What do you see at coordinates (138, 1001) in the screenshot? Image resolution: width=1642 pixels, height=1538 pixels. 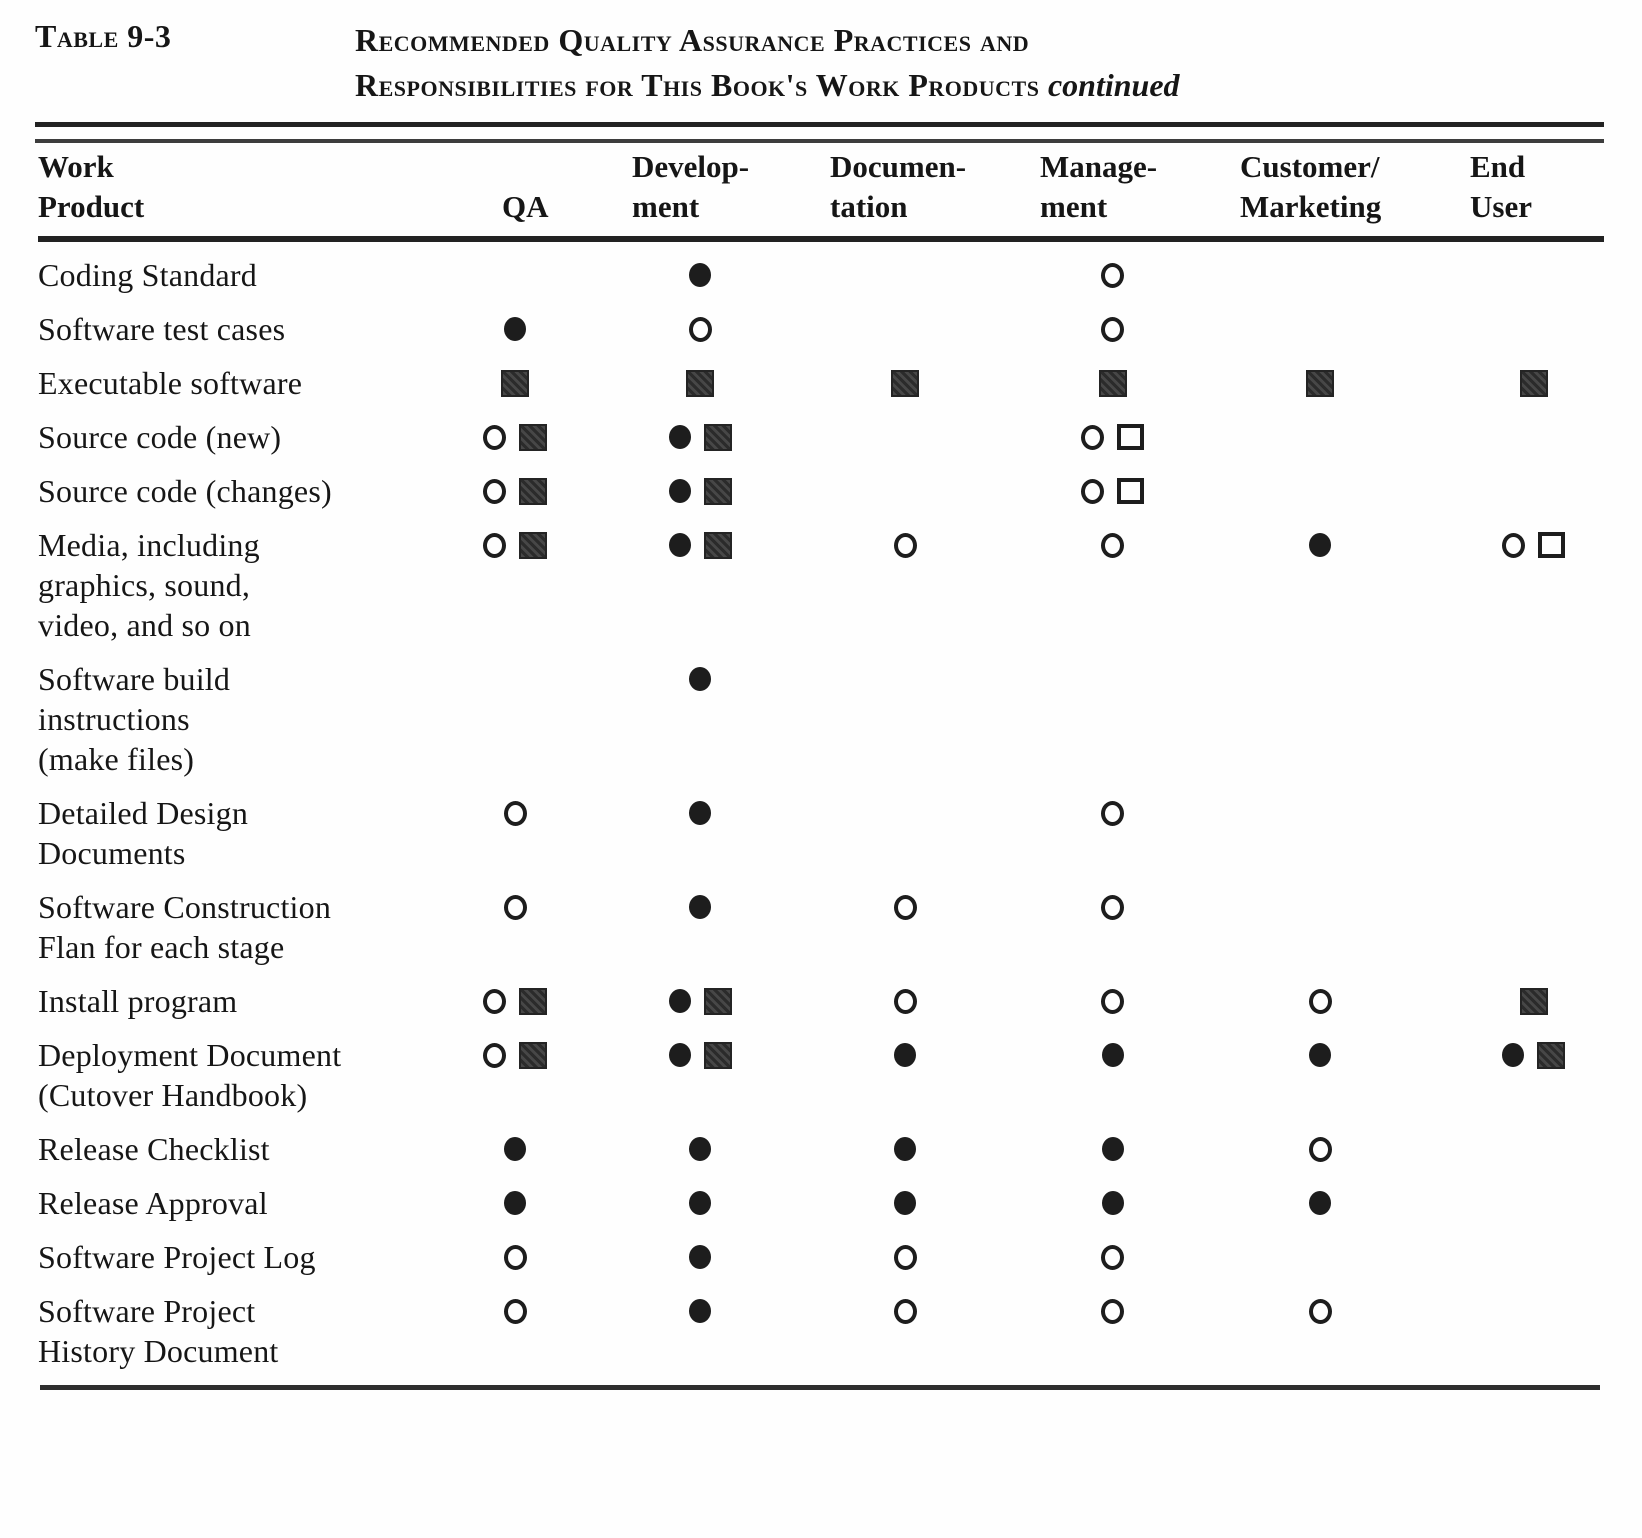 I see `work-product-label-line: Install program` at bounding box center [138, 1001].